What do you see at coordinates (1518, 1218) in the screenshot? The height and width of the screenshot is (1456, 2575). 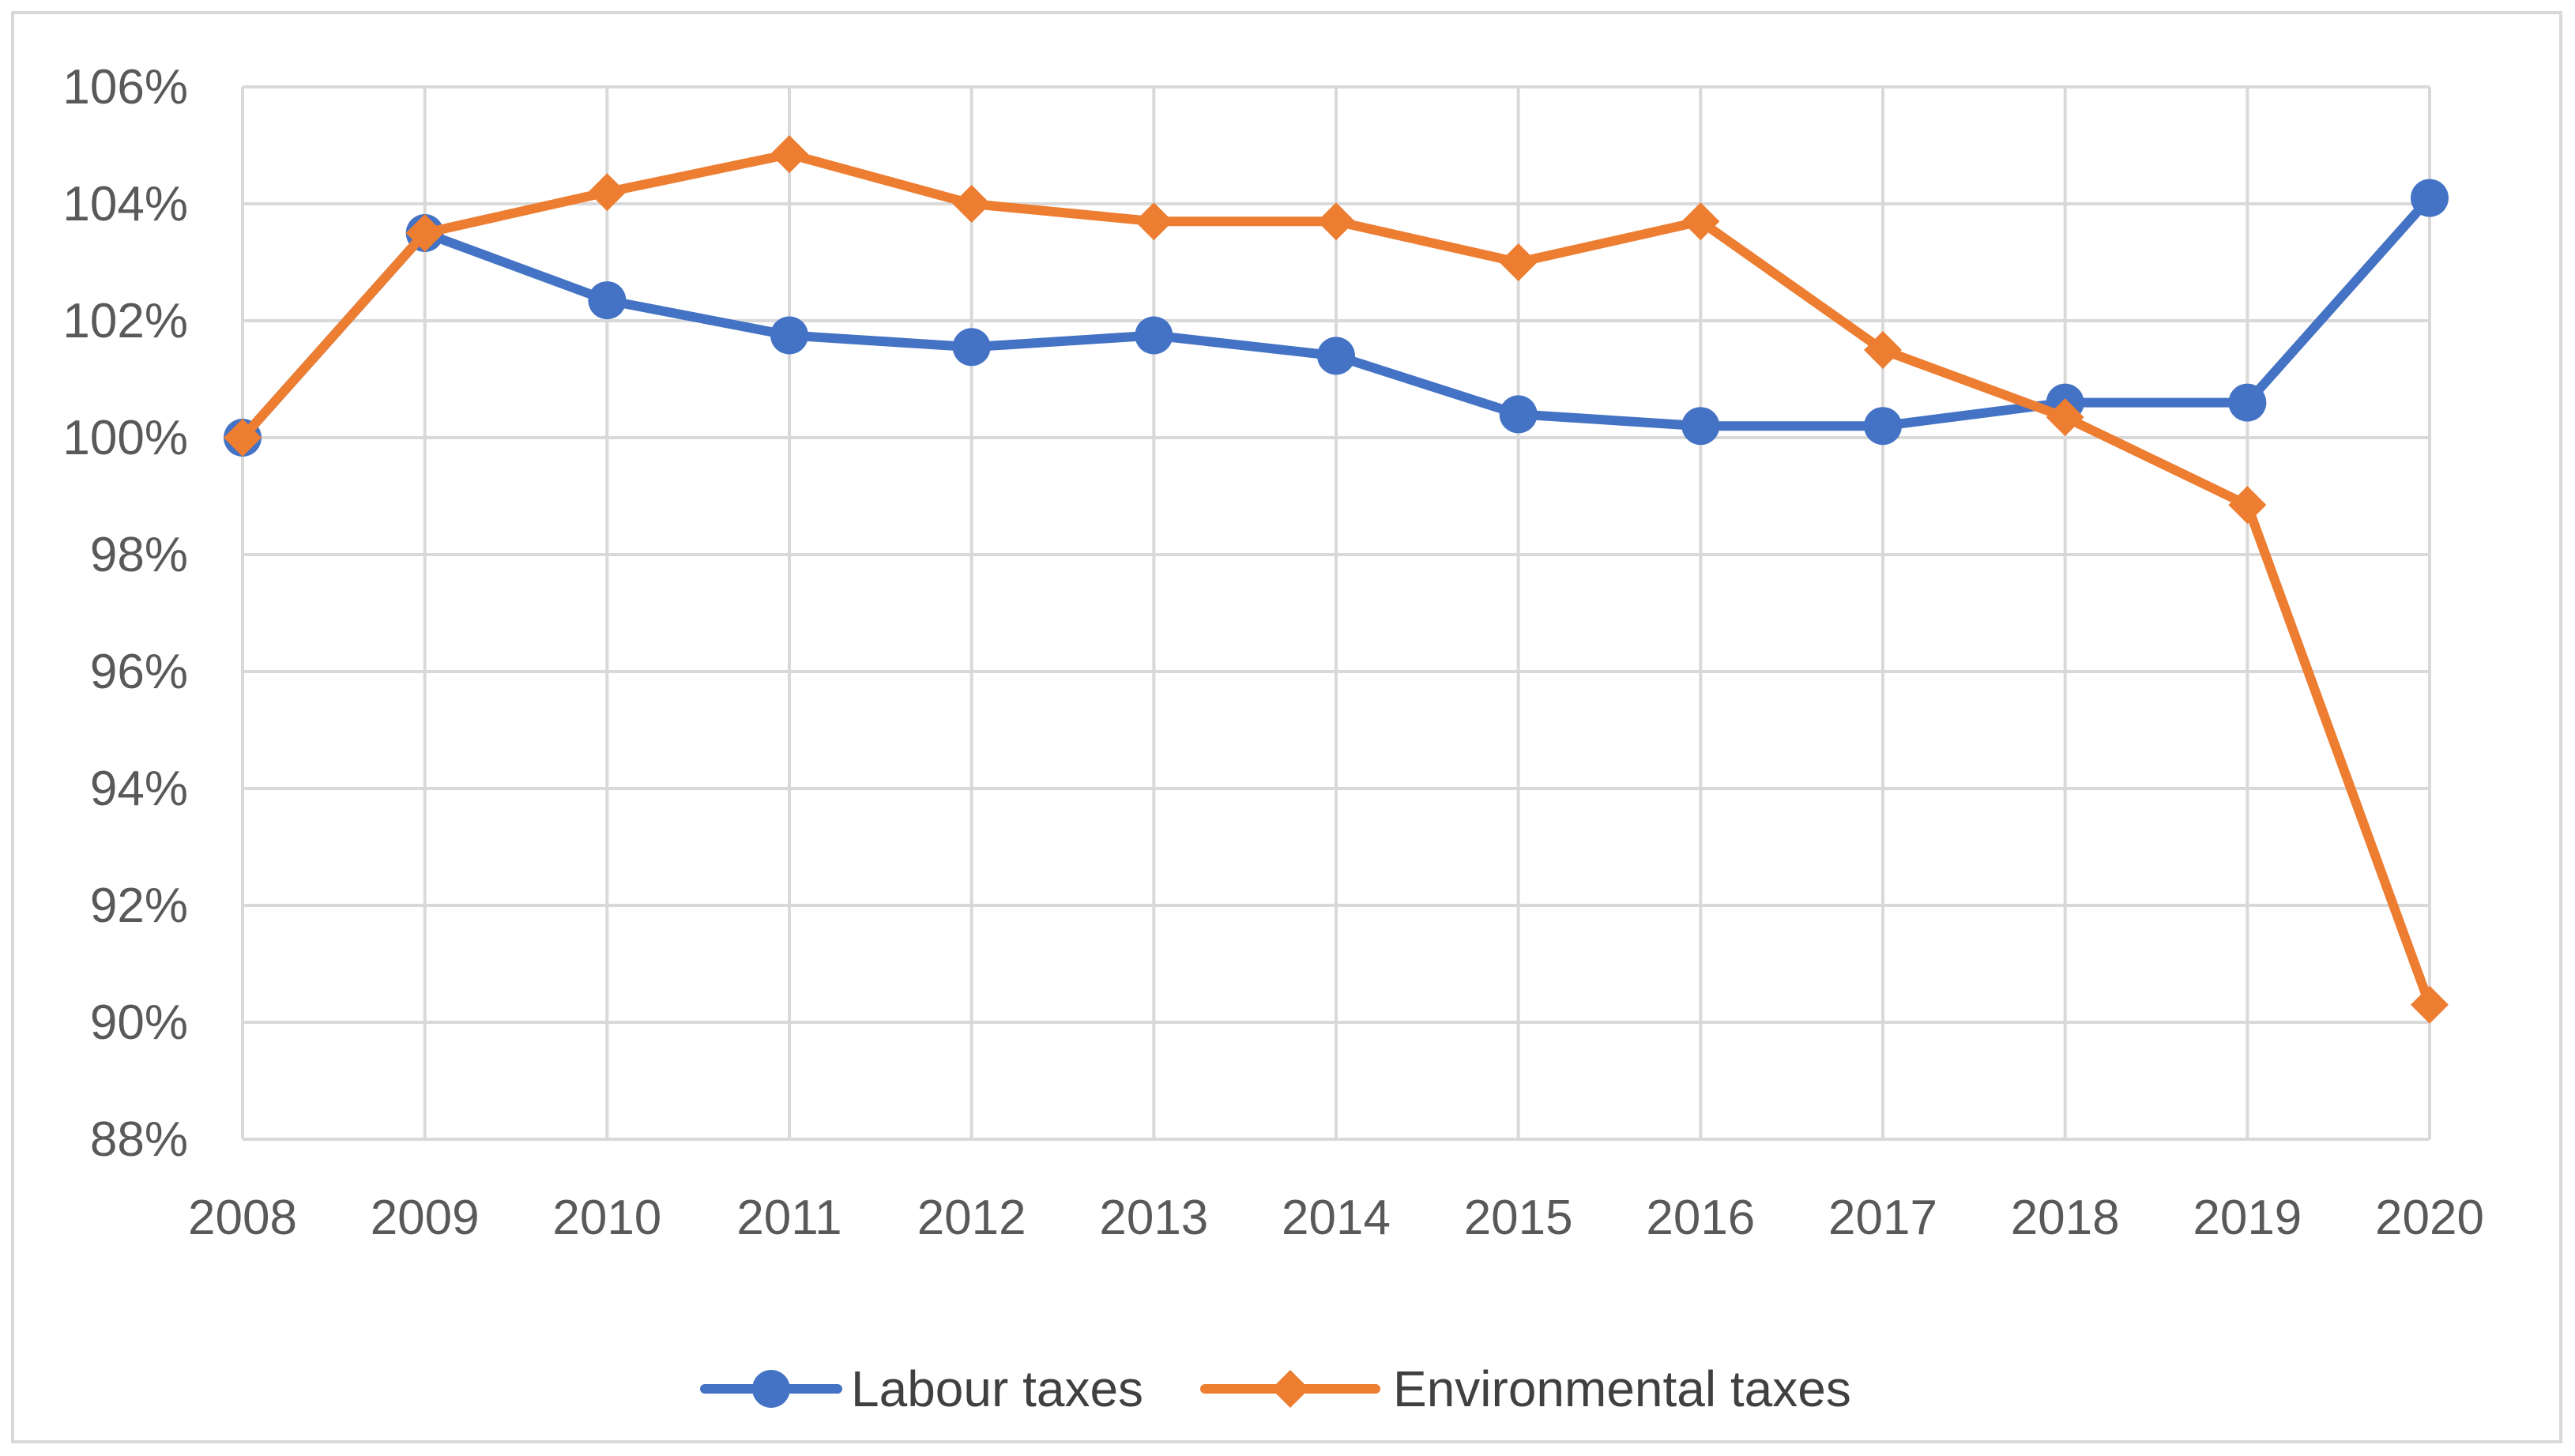 I see `x-tick-label: 2015` at bounding box center [1518, 1218].